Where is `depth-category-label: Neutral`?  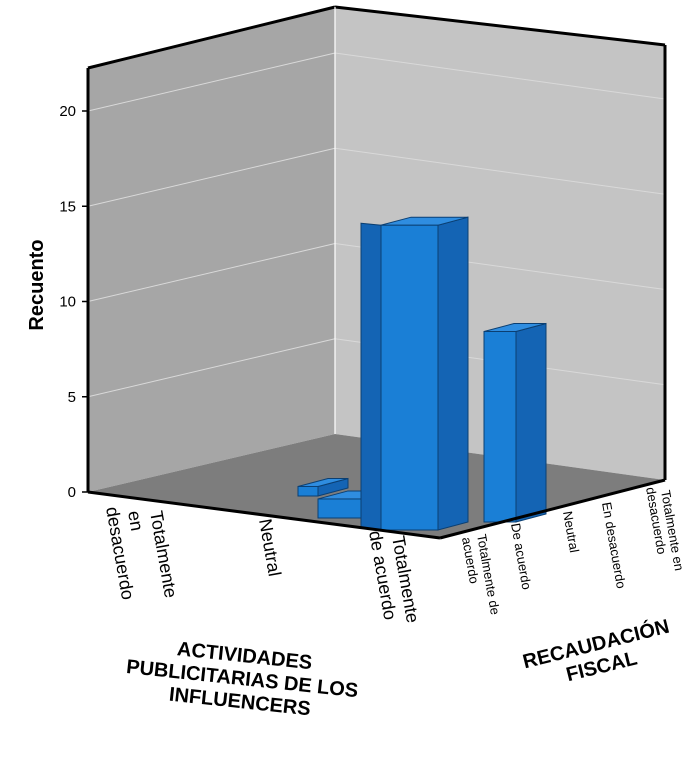 depth-category-label: Neutral is located at coordinates (571, 532).